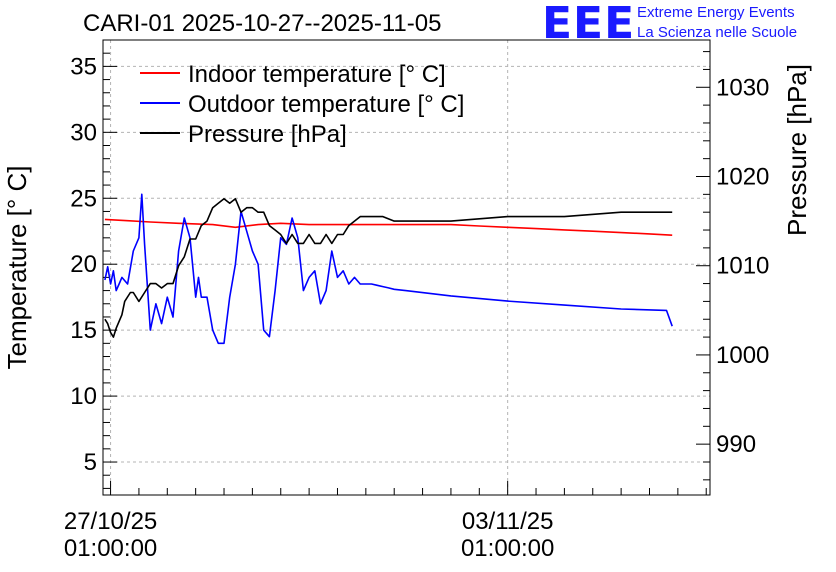  Describe the element at coordinates (83, 396) in the screenshot. I see `y-tick-label: 10` at that location.